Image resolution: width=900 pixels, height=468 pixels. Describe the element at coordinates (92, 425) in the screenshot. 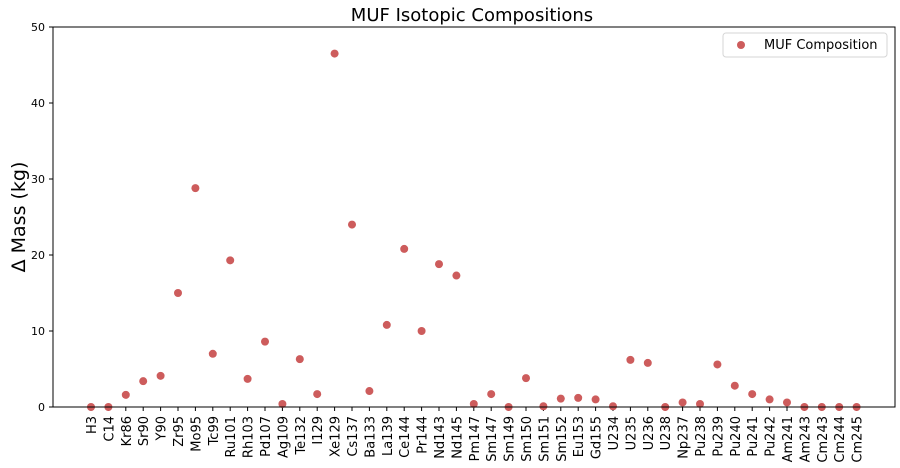

I see `x-tick-label: H3` at that location.